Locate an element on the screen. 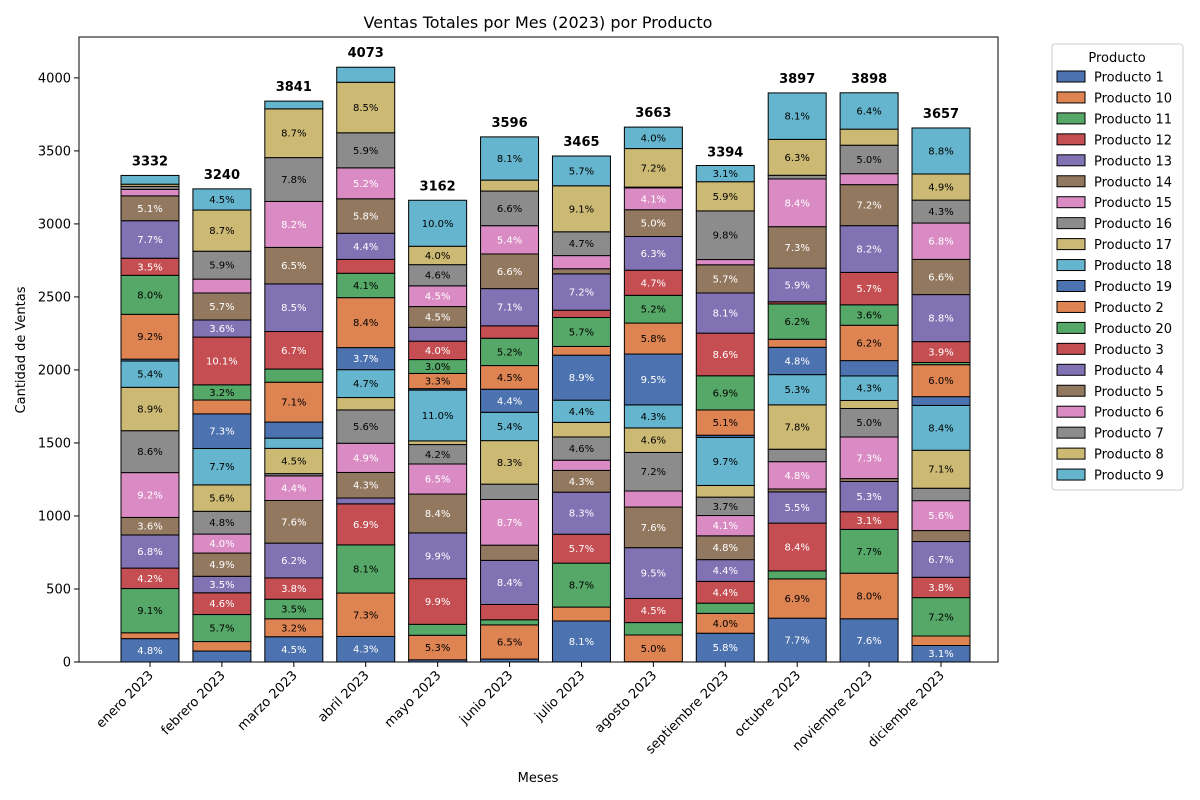  percent-label: 4.4% is located at coordinates (365, 247).